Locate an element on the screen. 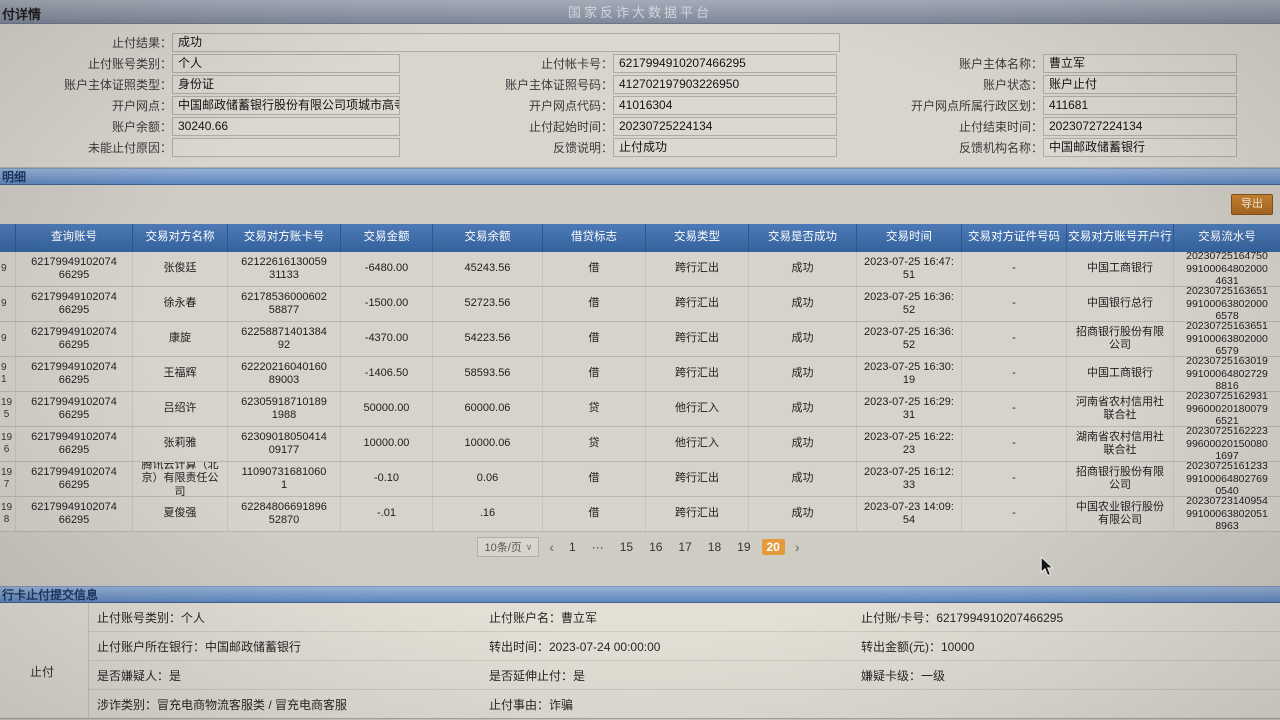  cell-balance: 60000.06 is located at coordinates (488, 409).